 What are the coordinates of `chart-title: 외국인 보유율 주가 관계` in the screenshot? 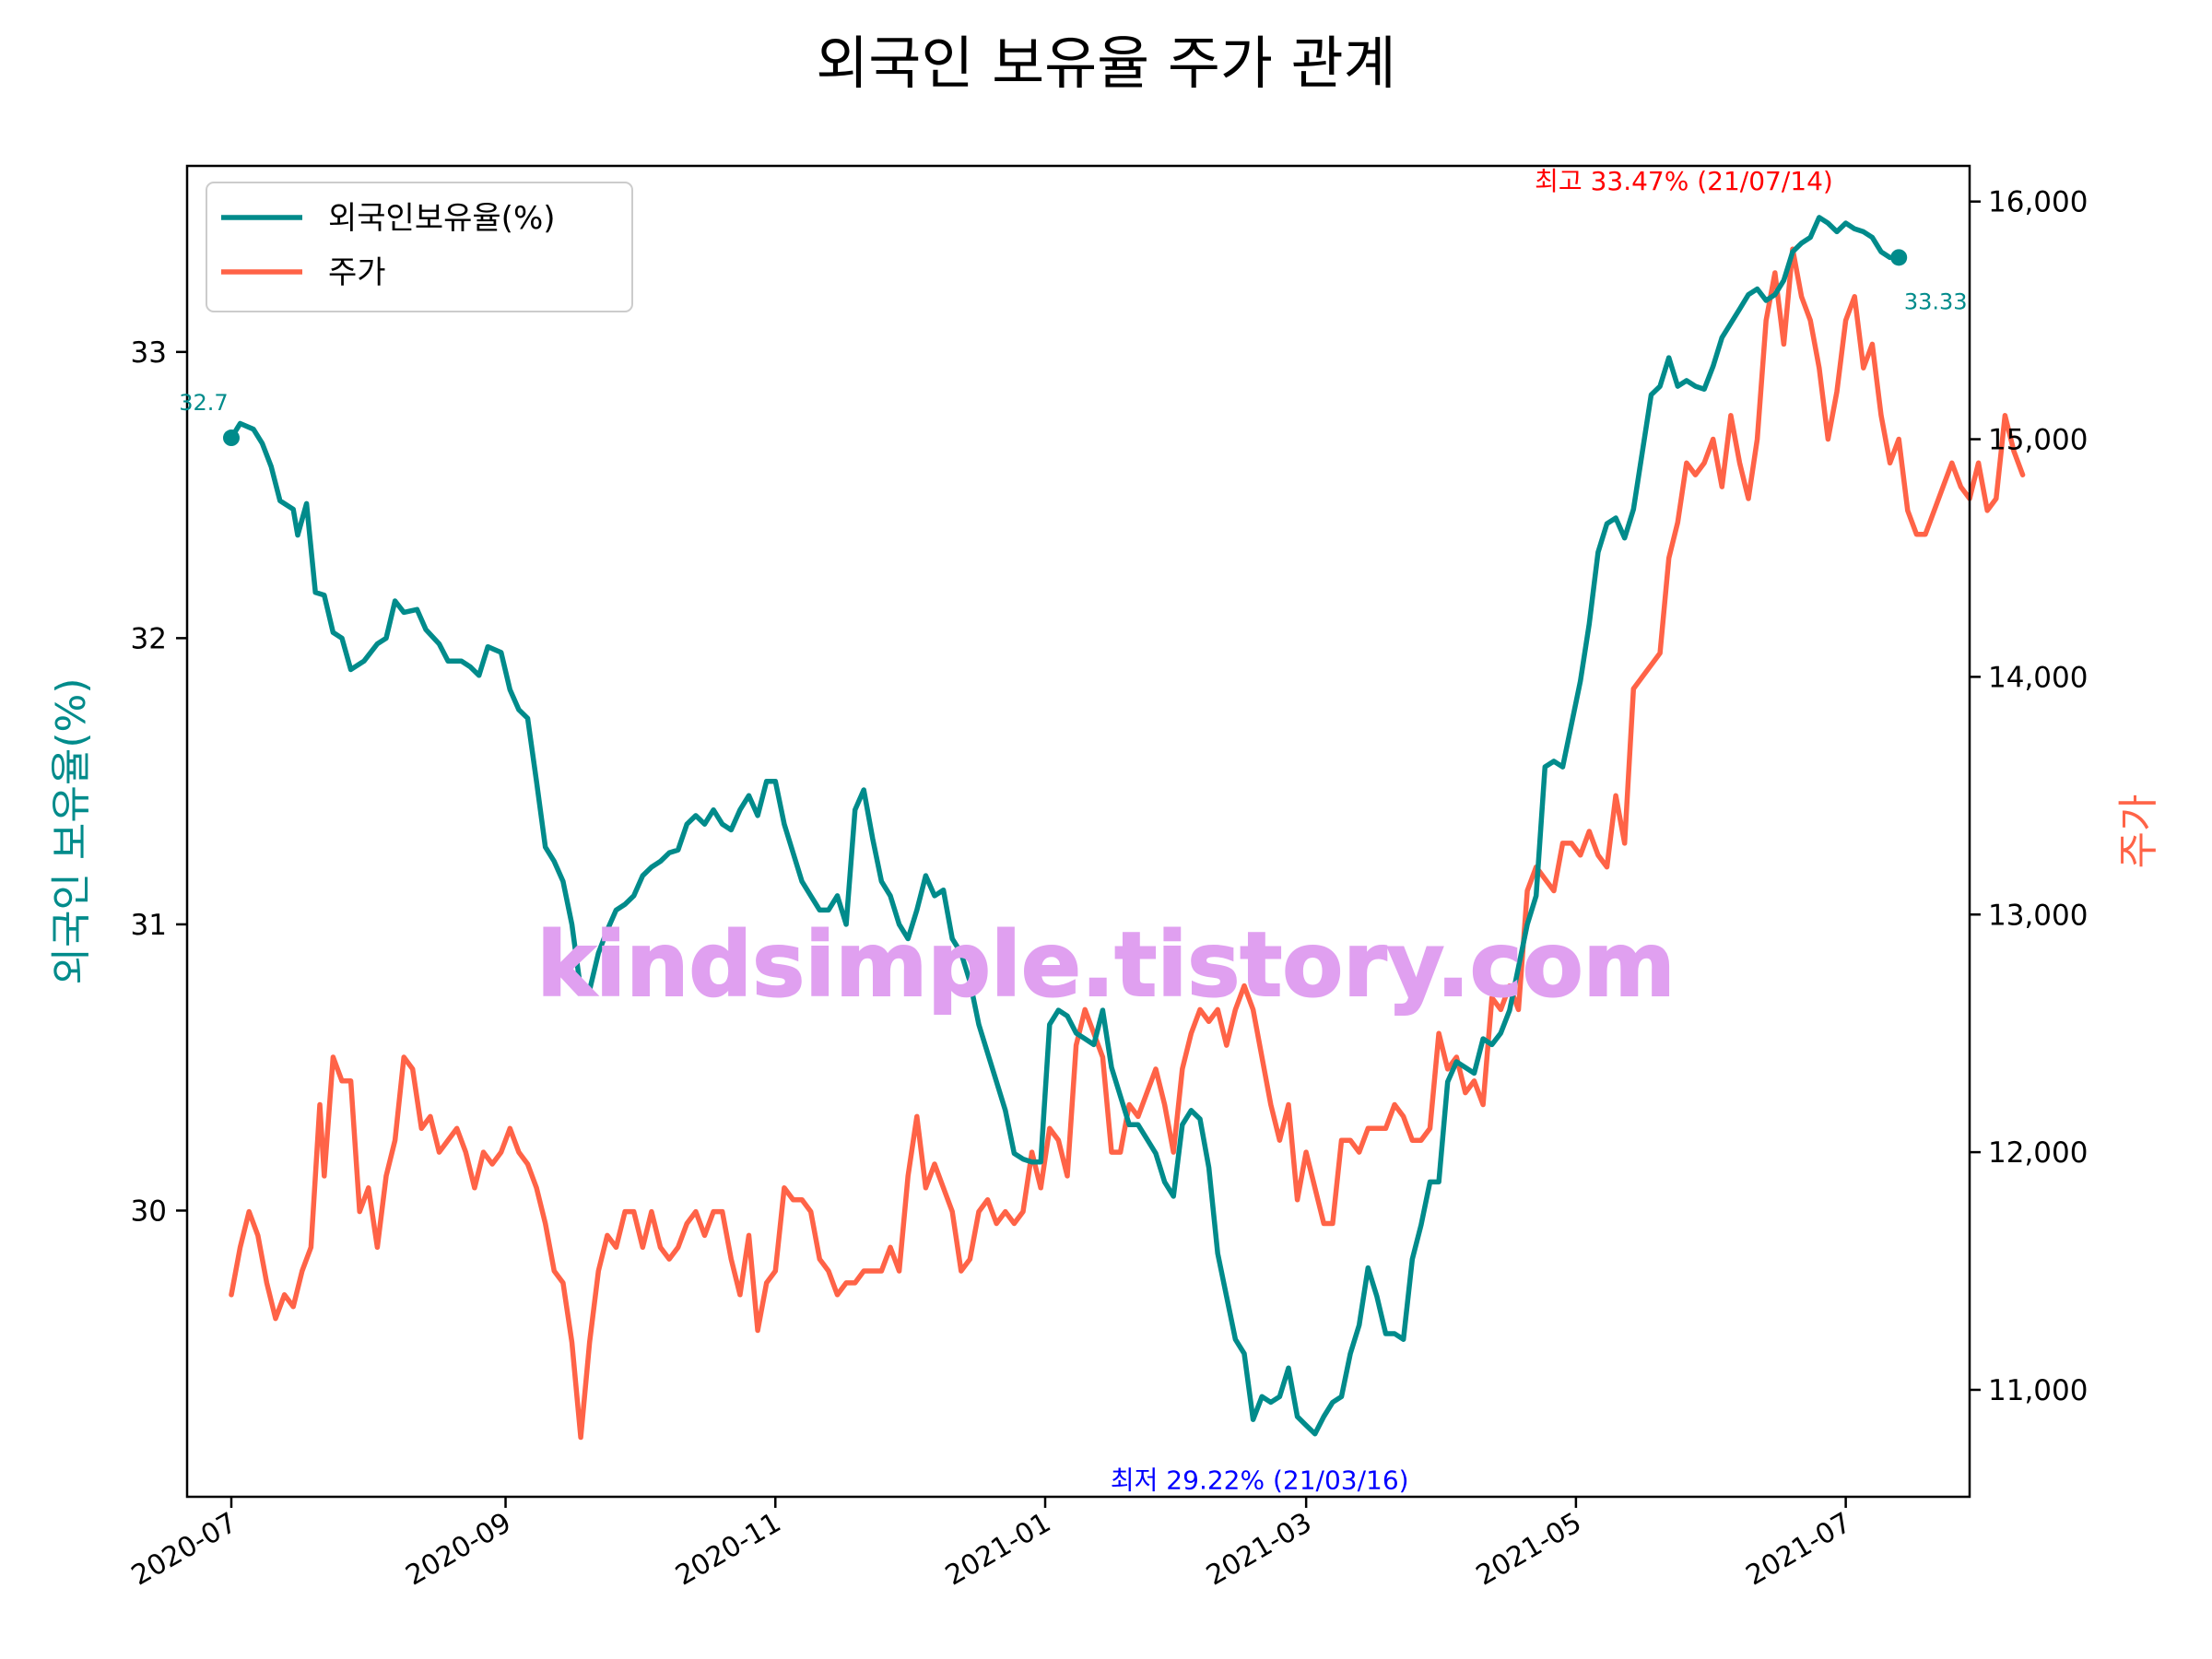 It's located at (1106, 63).